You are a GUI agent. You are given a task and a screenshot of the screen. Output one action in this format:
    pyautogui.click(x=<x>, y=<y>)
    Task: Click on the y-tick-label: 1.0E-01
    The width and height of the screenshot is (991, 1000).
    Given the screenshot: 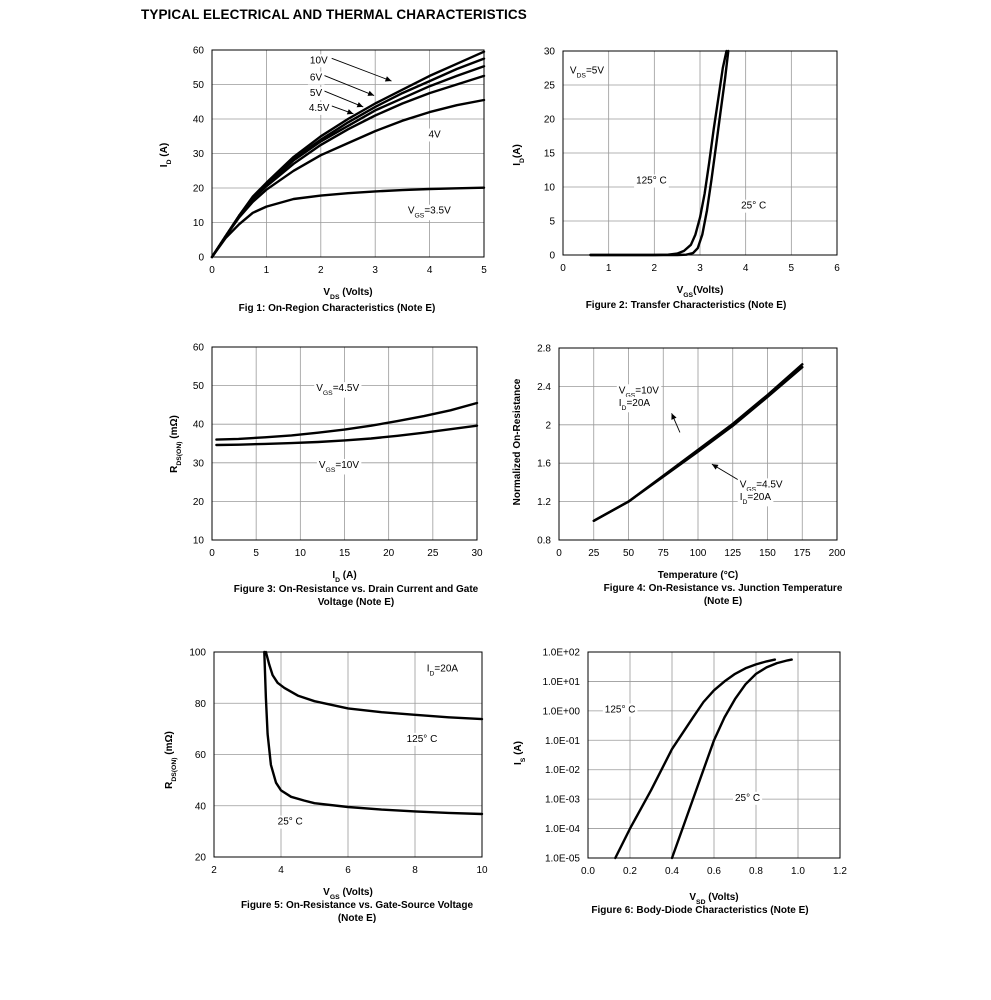 What is the action you would take?
    pyautogui.click(x=562, y=741)
    